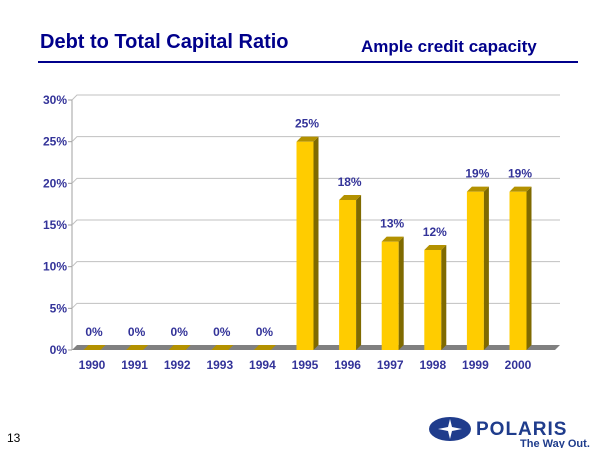 The width and height of the screenshot is (600, 450). What do you see at coordinates (14, 438) in the screenshot?
I see `page-number: 13` at bounding box center [14, 438].